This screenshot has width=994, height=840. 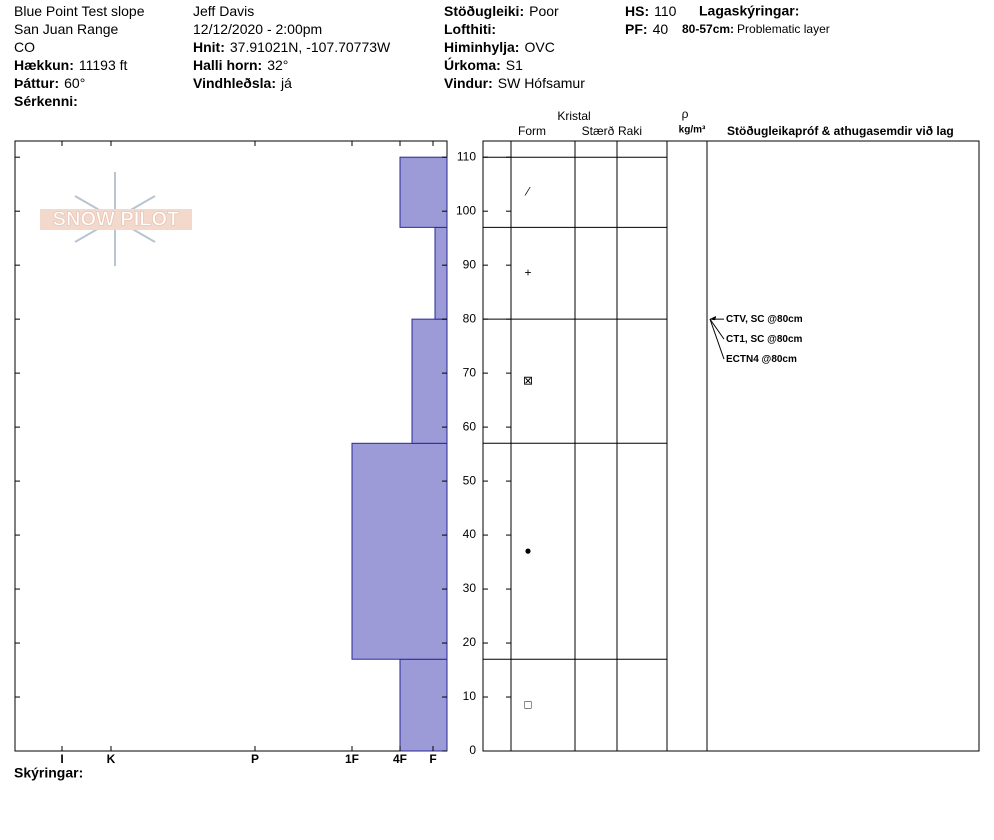 What do you see at coordinates (470, 426) in the screenshot?
I see `y-tick-label: 60` at bounding box center [470, 426].